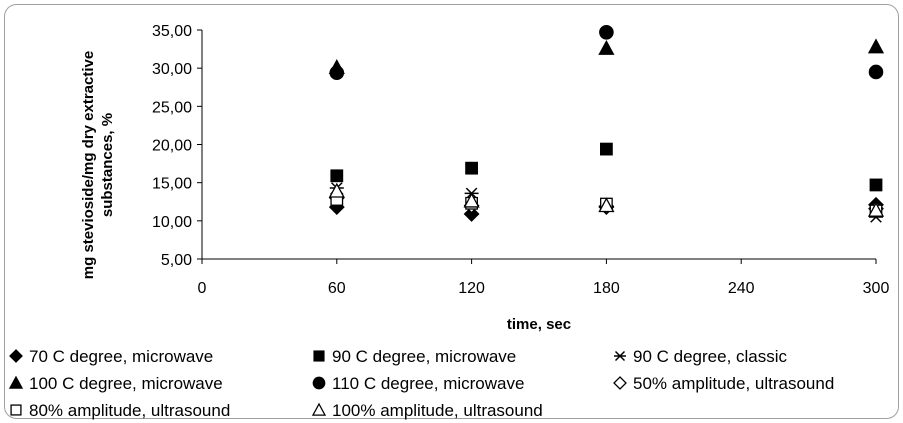 Image resolution: width=903 pixels, height=423 pixels. I want to click on legend-label: 100% amplitude, ultrasound, so click(437, 410).